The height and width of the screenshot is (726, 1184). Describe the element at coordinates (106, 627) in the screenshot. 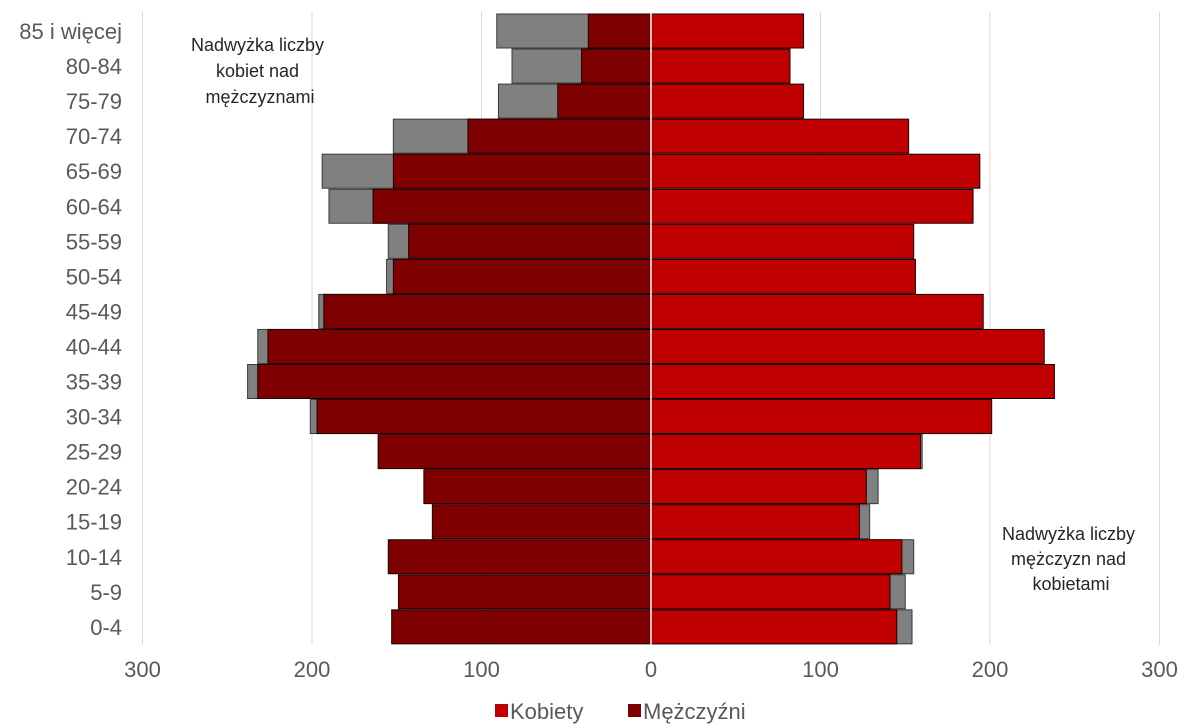

I see `category-label-17: 0-4` at that location.